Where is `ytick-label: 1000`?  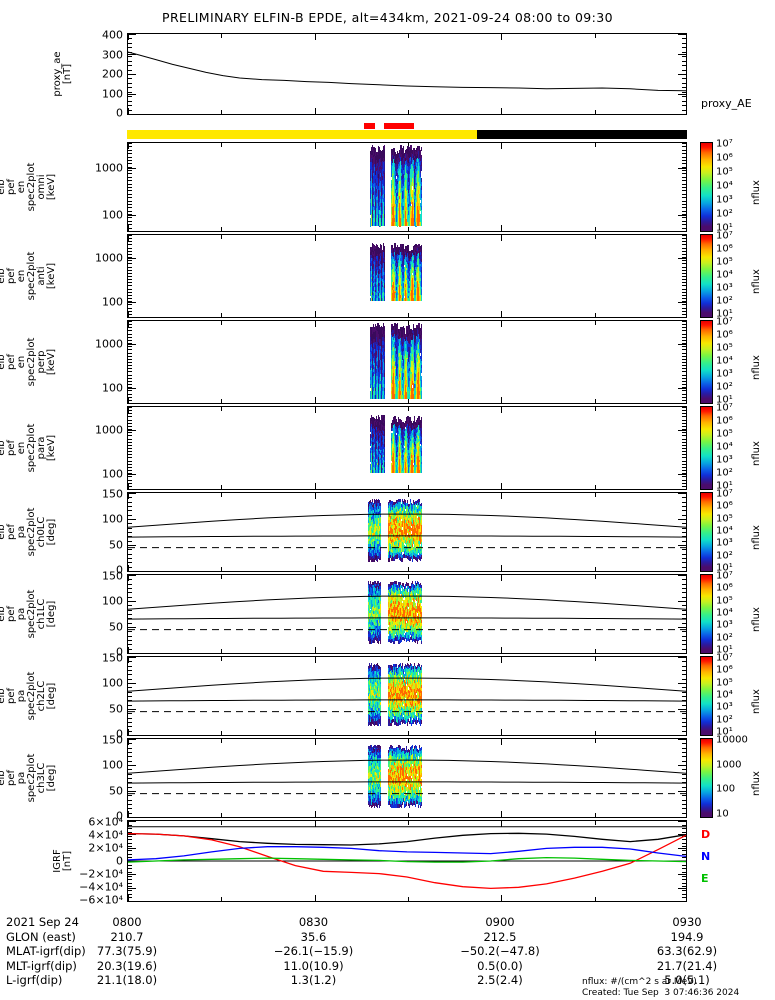
ytick-label: 1000 is located at coordinates (109, 168).